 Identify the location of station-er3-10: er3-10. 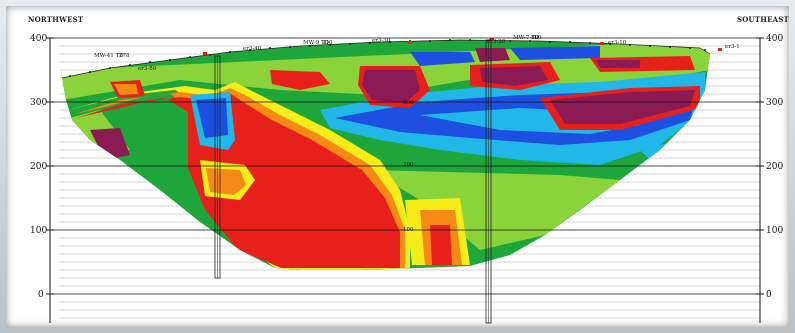
(617, 43).